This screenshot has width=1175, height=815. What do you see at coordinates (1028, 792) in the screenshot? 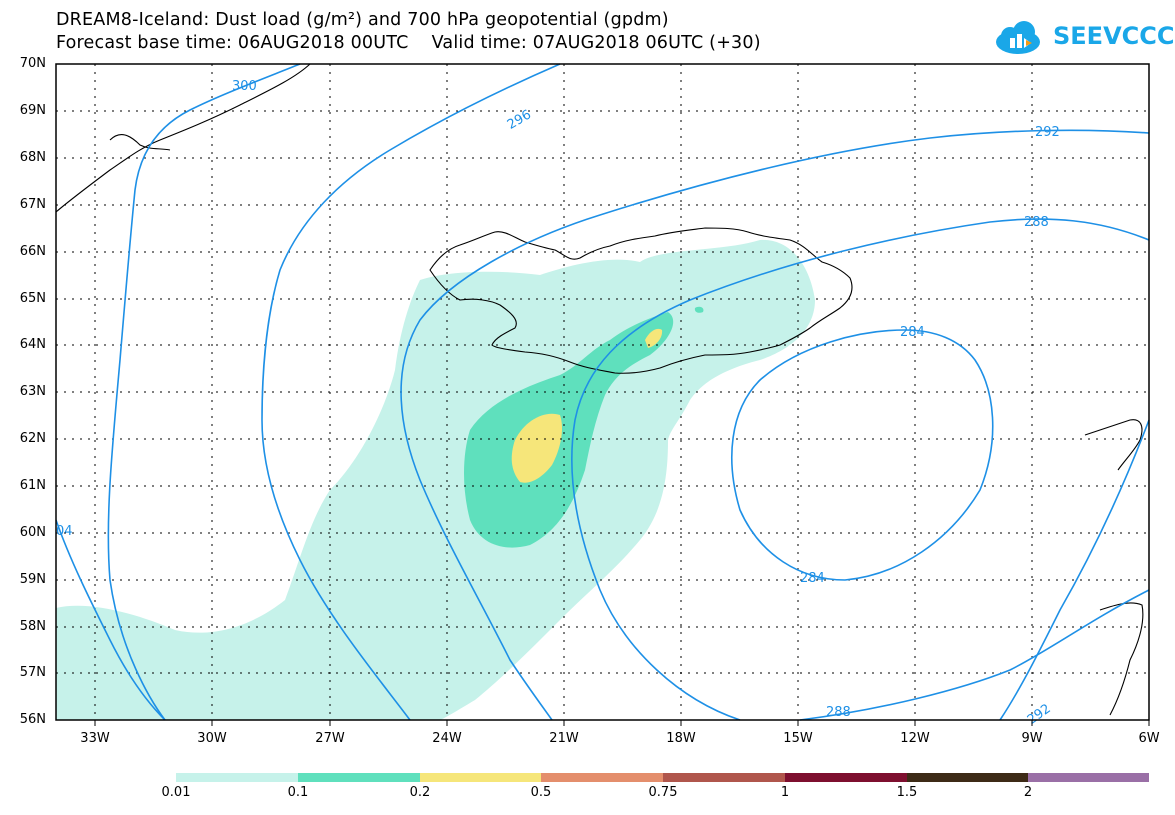
I see `colorbar-label: 2` at bounding box center [1028, 792].